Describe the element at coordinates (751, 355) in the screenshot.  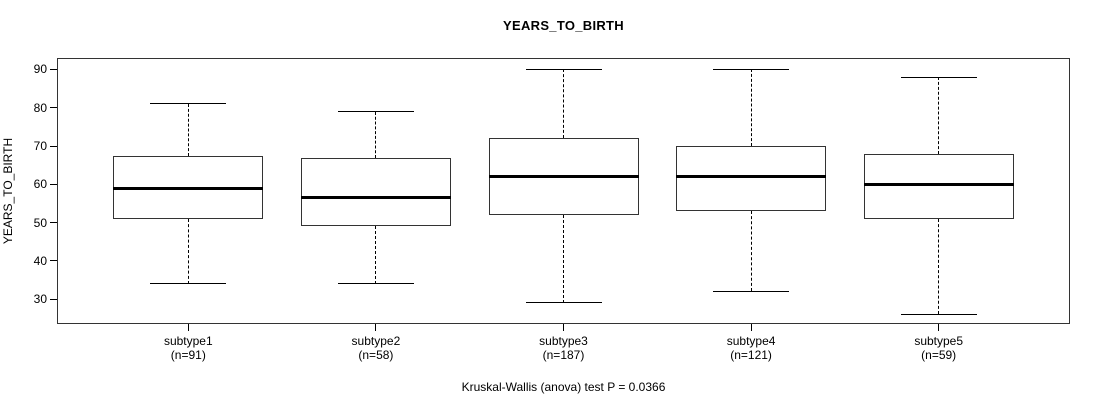
I see `count-label: (n=121)` at that location.